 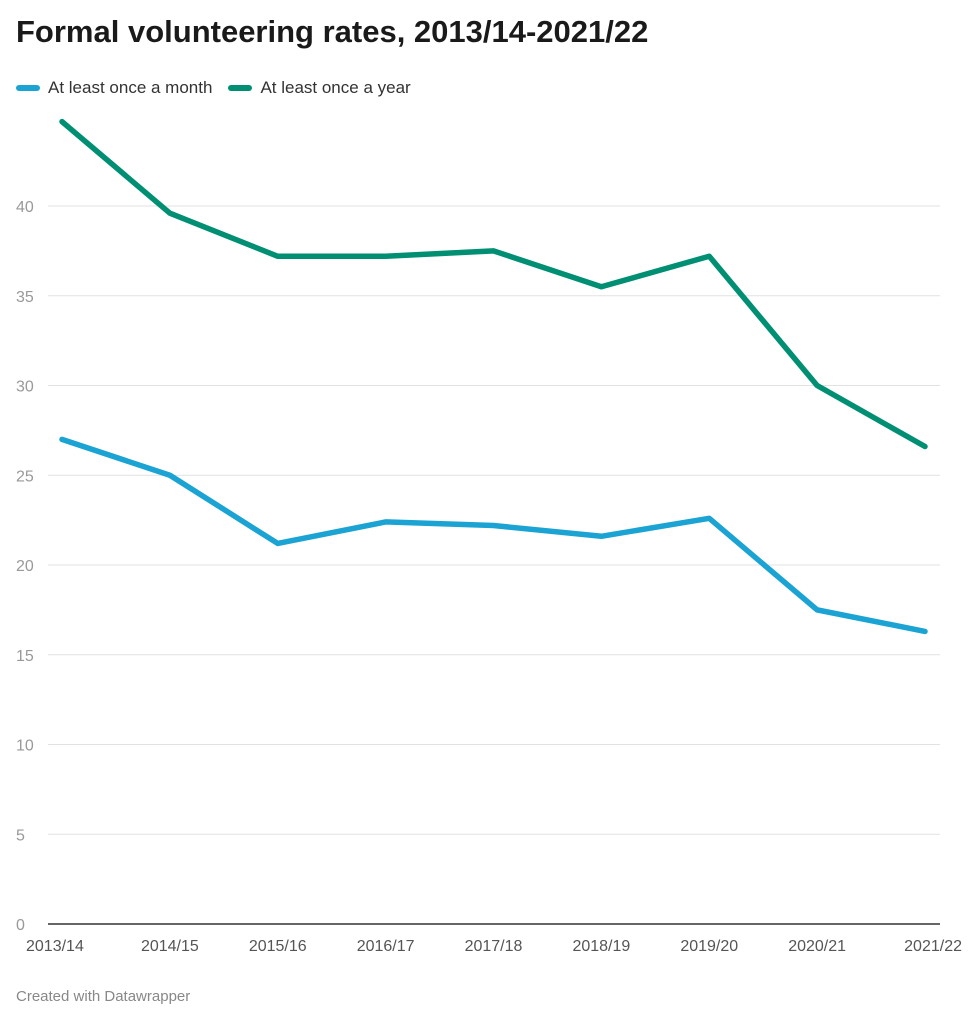 What do you see at coordinates (130, 87) in the screenshot?
I see `legend-label-month: At least once a month` at bounding box center [130, 87].